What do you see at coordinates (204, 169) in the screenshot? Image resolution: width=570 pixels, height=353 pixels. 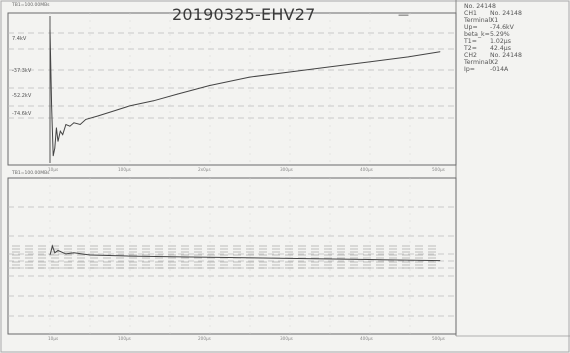 I see `top-xlabel-3: 2x0µs` at bounding box center [204, 169].